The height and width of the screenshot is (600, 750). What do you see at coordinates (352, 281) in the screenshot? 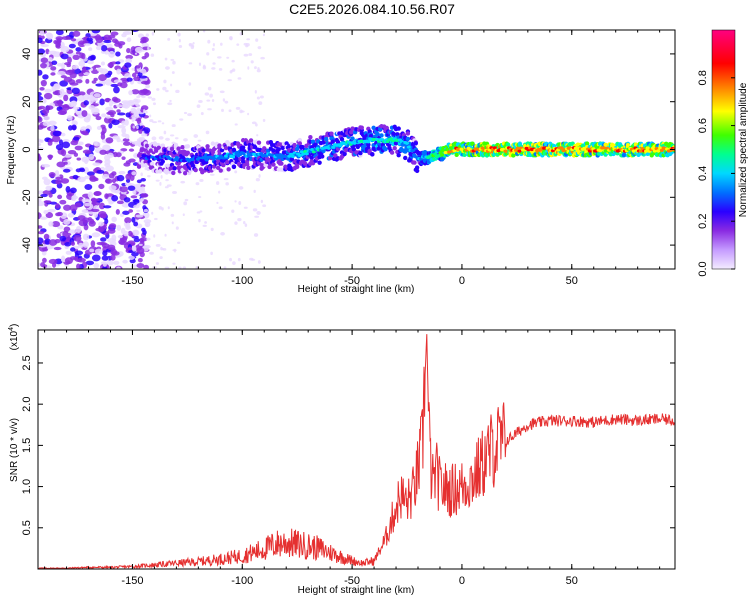
I see `spectrogram-x-tick-label: -50` at bounding box center [352, 281].